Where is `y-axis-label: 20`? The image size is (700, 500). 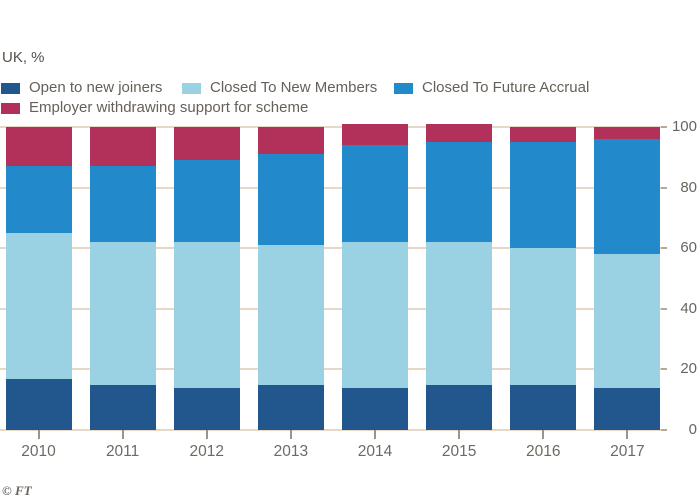 y-axis-label: 20 is located at coordinates (688, 369).